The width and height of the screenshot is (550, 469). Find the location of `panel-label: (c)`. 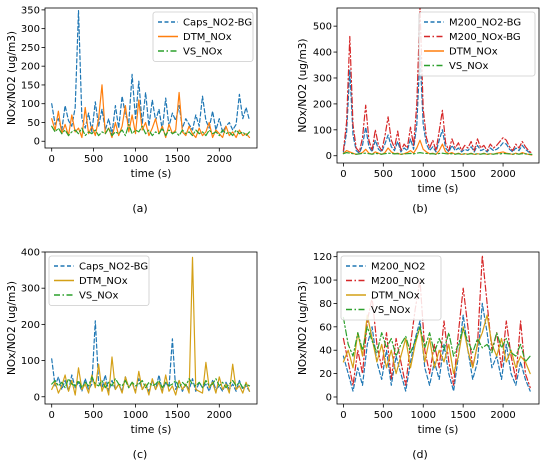

panel-label: (c) is located at coordinates (140, 454).